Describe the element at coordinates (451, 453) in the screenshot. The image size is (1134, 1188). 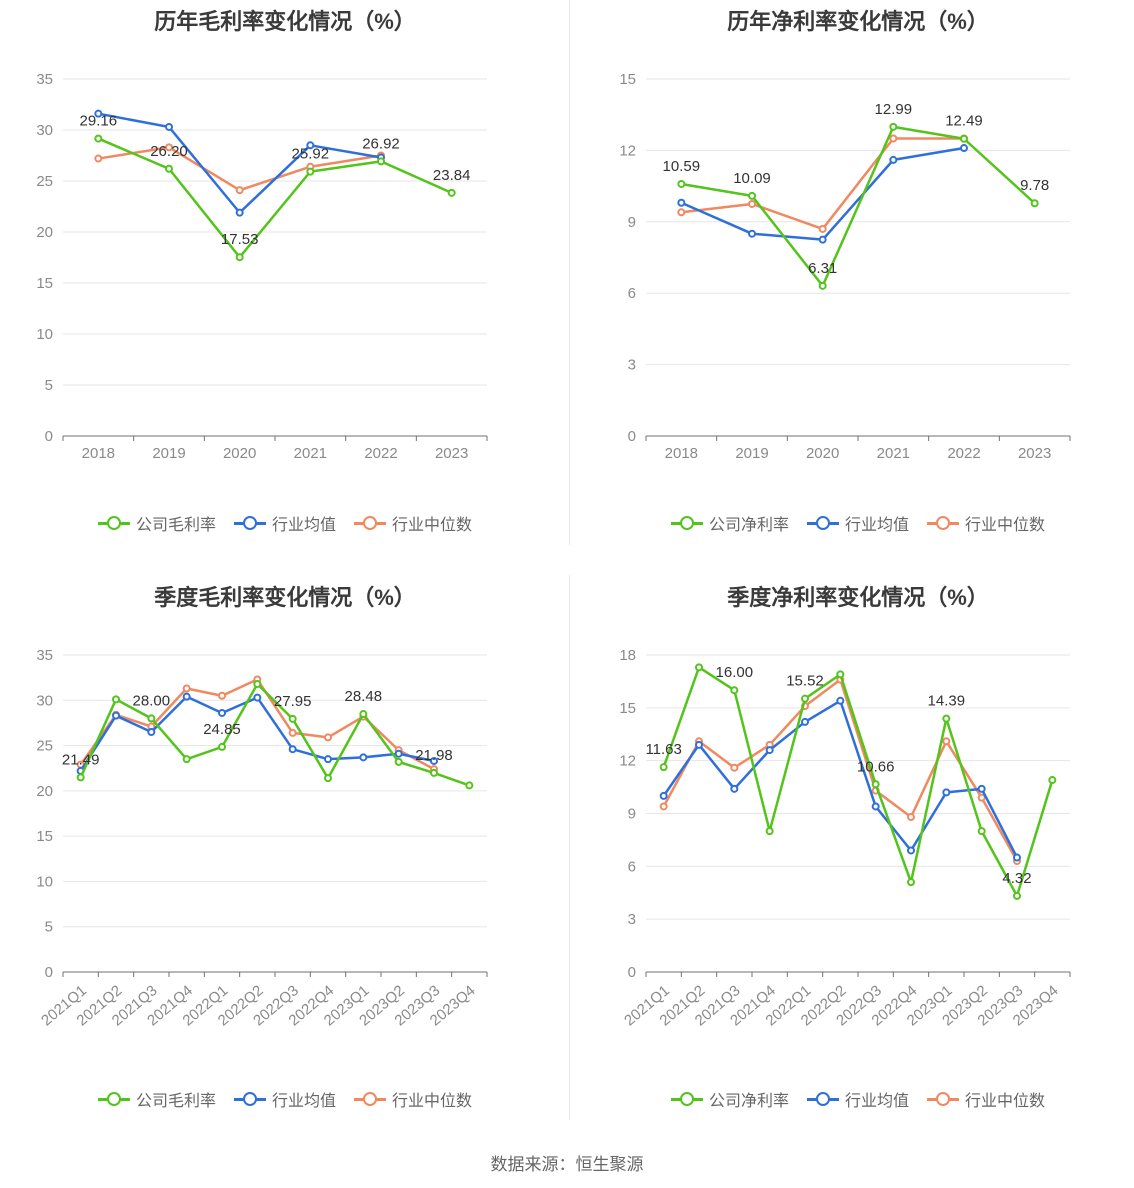
I see `x-tick-label: 2023` at that location.